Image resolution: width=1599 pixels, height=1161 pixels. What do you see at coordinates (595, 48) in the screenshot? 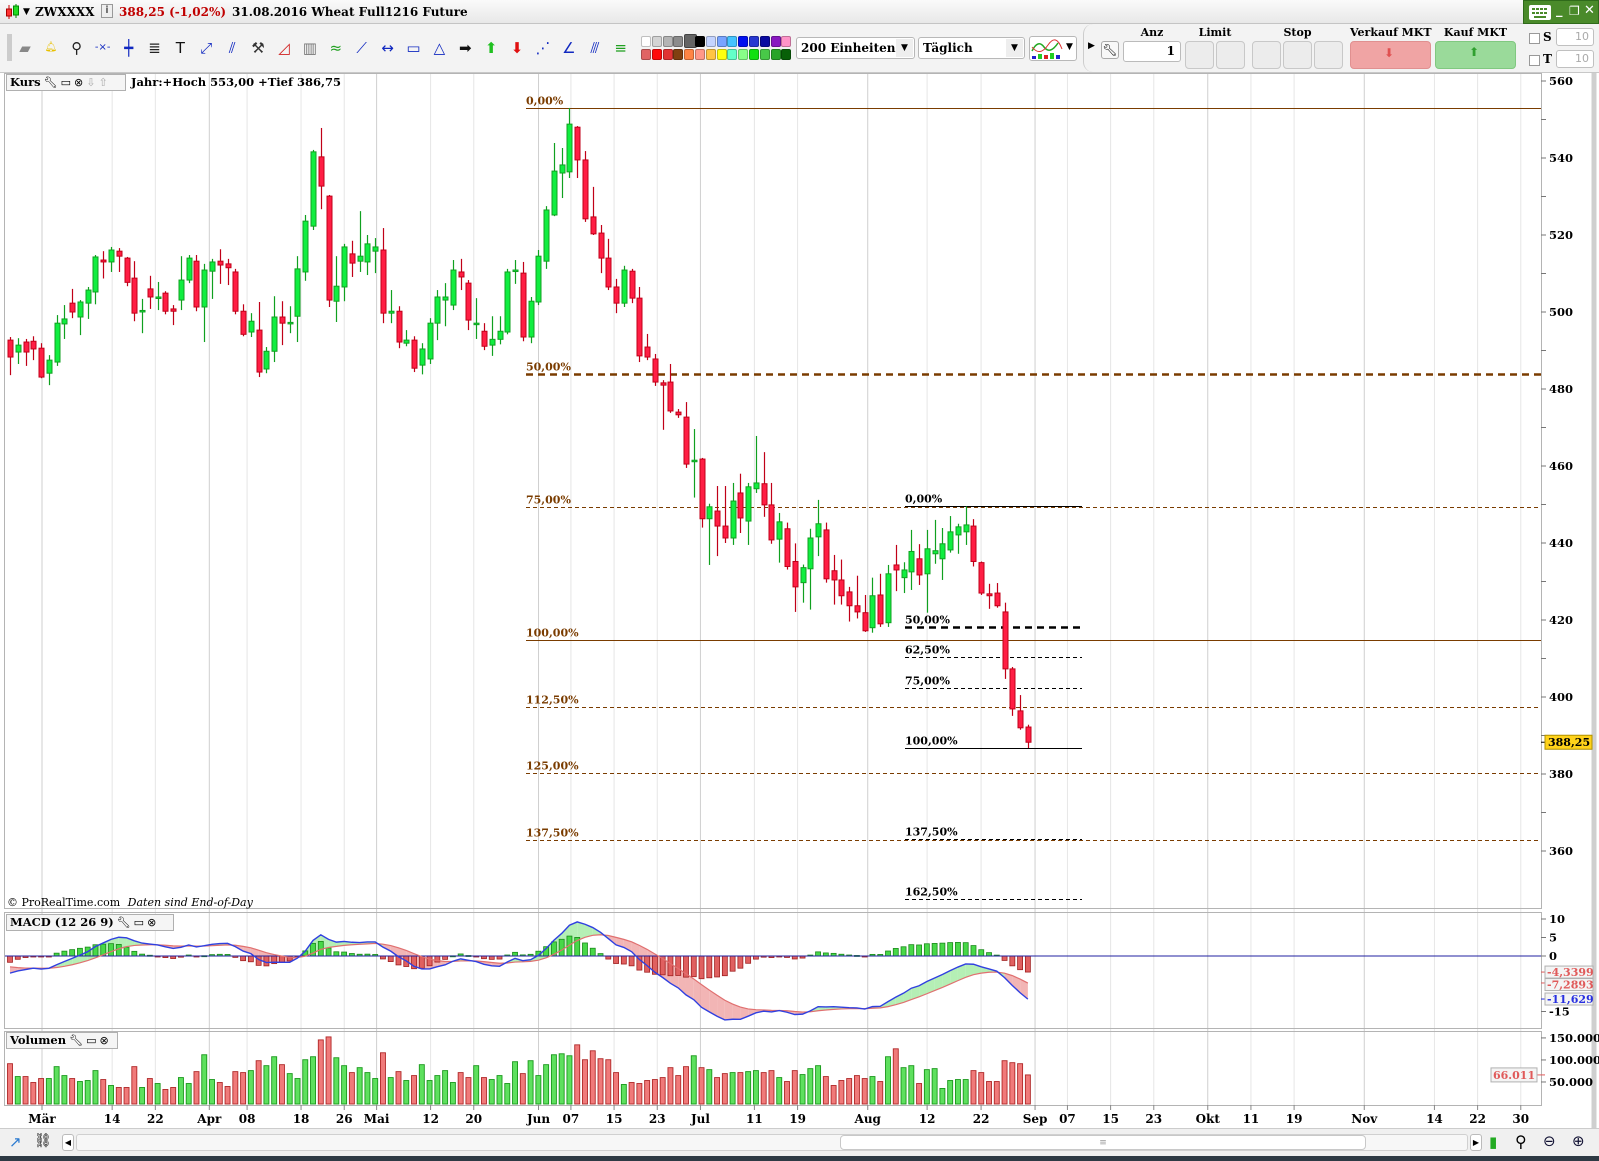
I see `regression-channel-icon: ⫻` at bounding box center [595, 48].